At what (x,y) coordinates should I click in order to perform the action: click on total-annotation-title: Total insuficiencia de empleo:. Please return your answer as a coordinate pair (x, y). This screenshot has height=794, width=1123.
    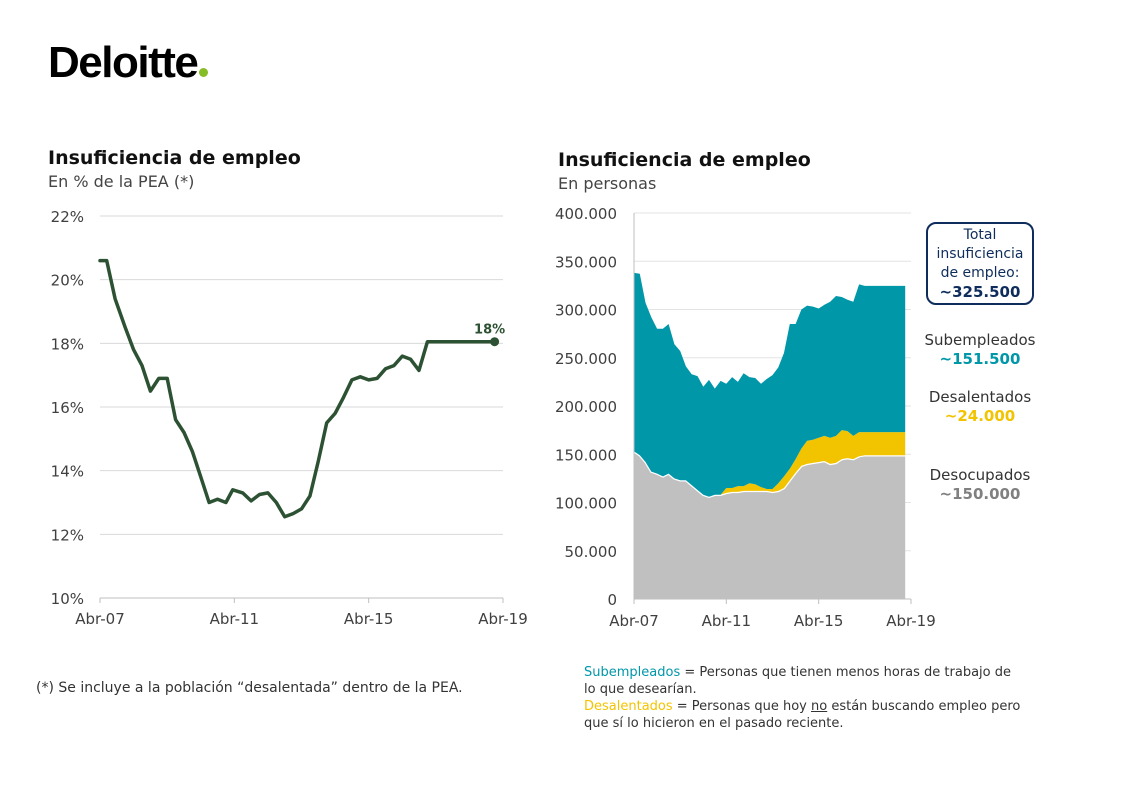
    Looking at the image, I should click on (980, 254).